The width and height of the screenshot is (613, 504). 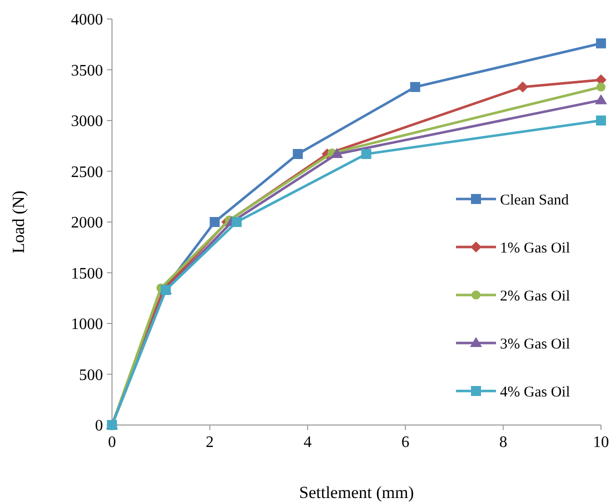 I want to click on x-tick-label: 0, so click(x=112, y=442).